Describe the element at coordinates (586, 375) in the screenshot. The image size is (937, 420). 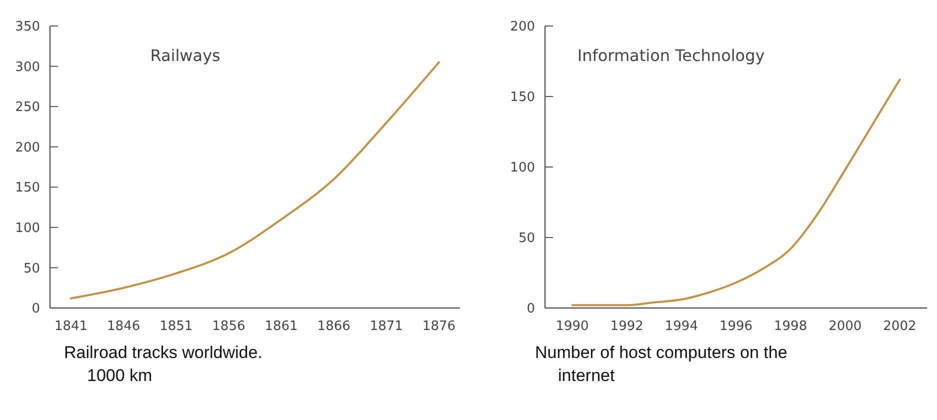
I see `text: internet` at that location.